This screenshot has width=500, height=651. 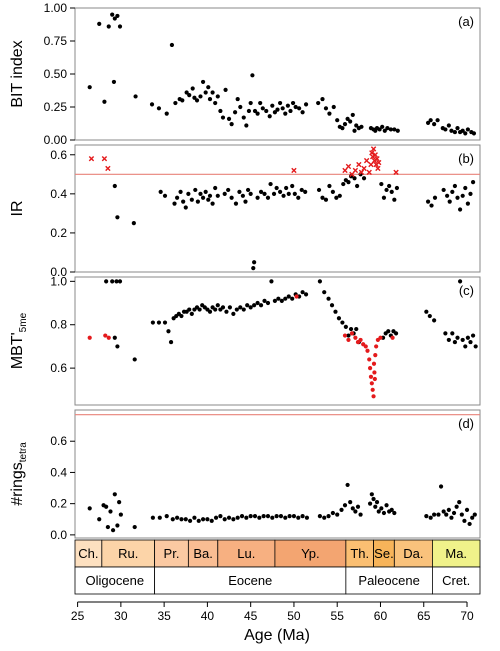 I want to click on x-tick-label: 55, so click(x=338, y=616).